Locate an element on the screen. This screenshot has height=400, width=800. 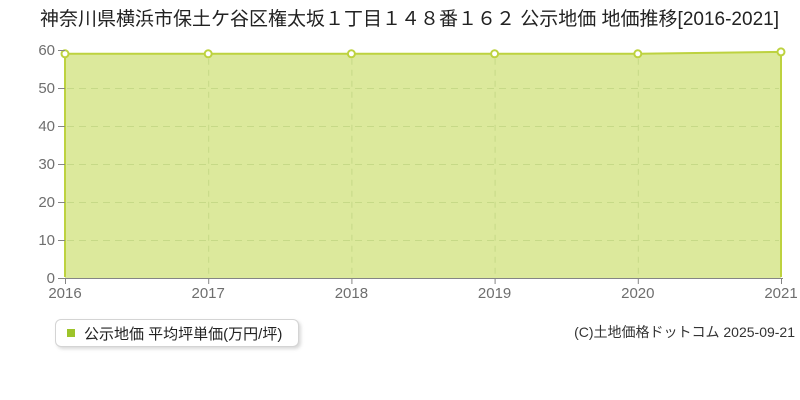
x-tick-label: 2020 is located at coordinates (637, 293).